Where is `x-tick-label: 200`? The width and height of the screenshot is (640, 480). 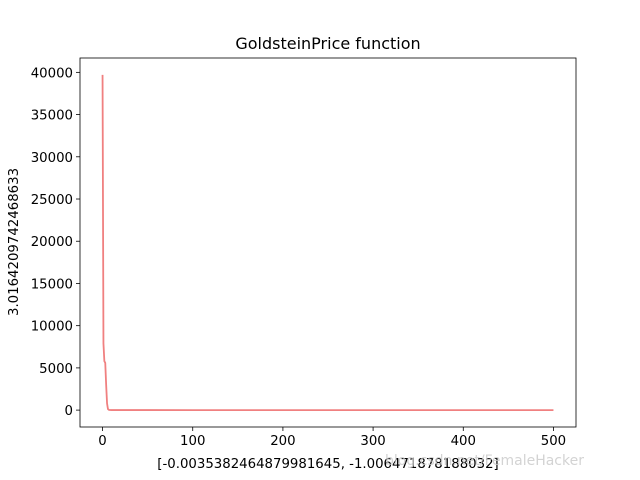 x-tick-label: 200 is located at coordinates (282, 441).